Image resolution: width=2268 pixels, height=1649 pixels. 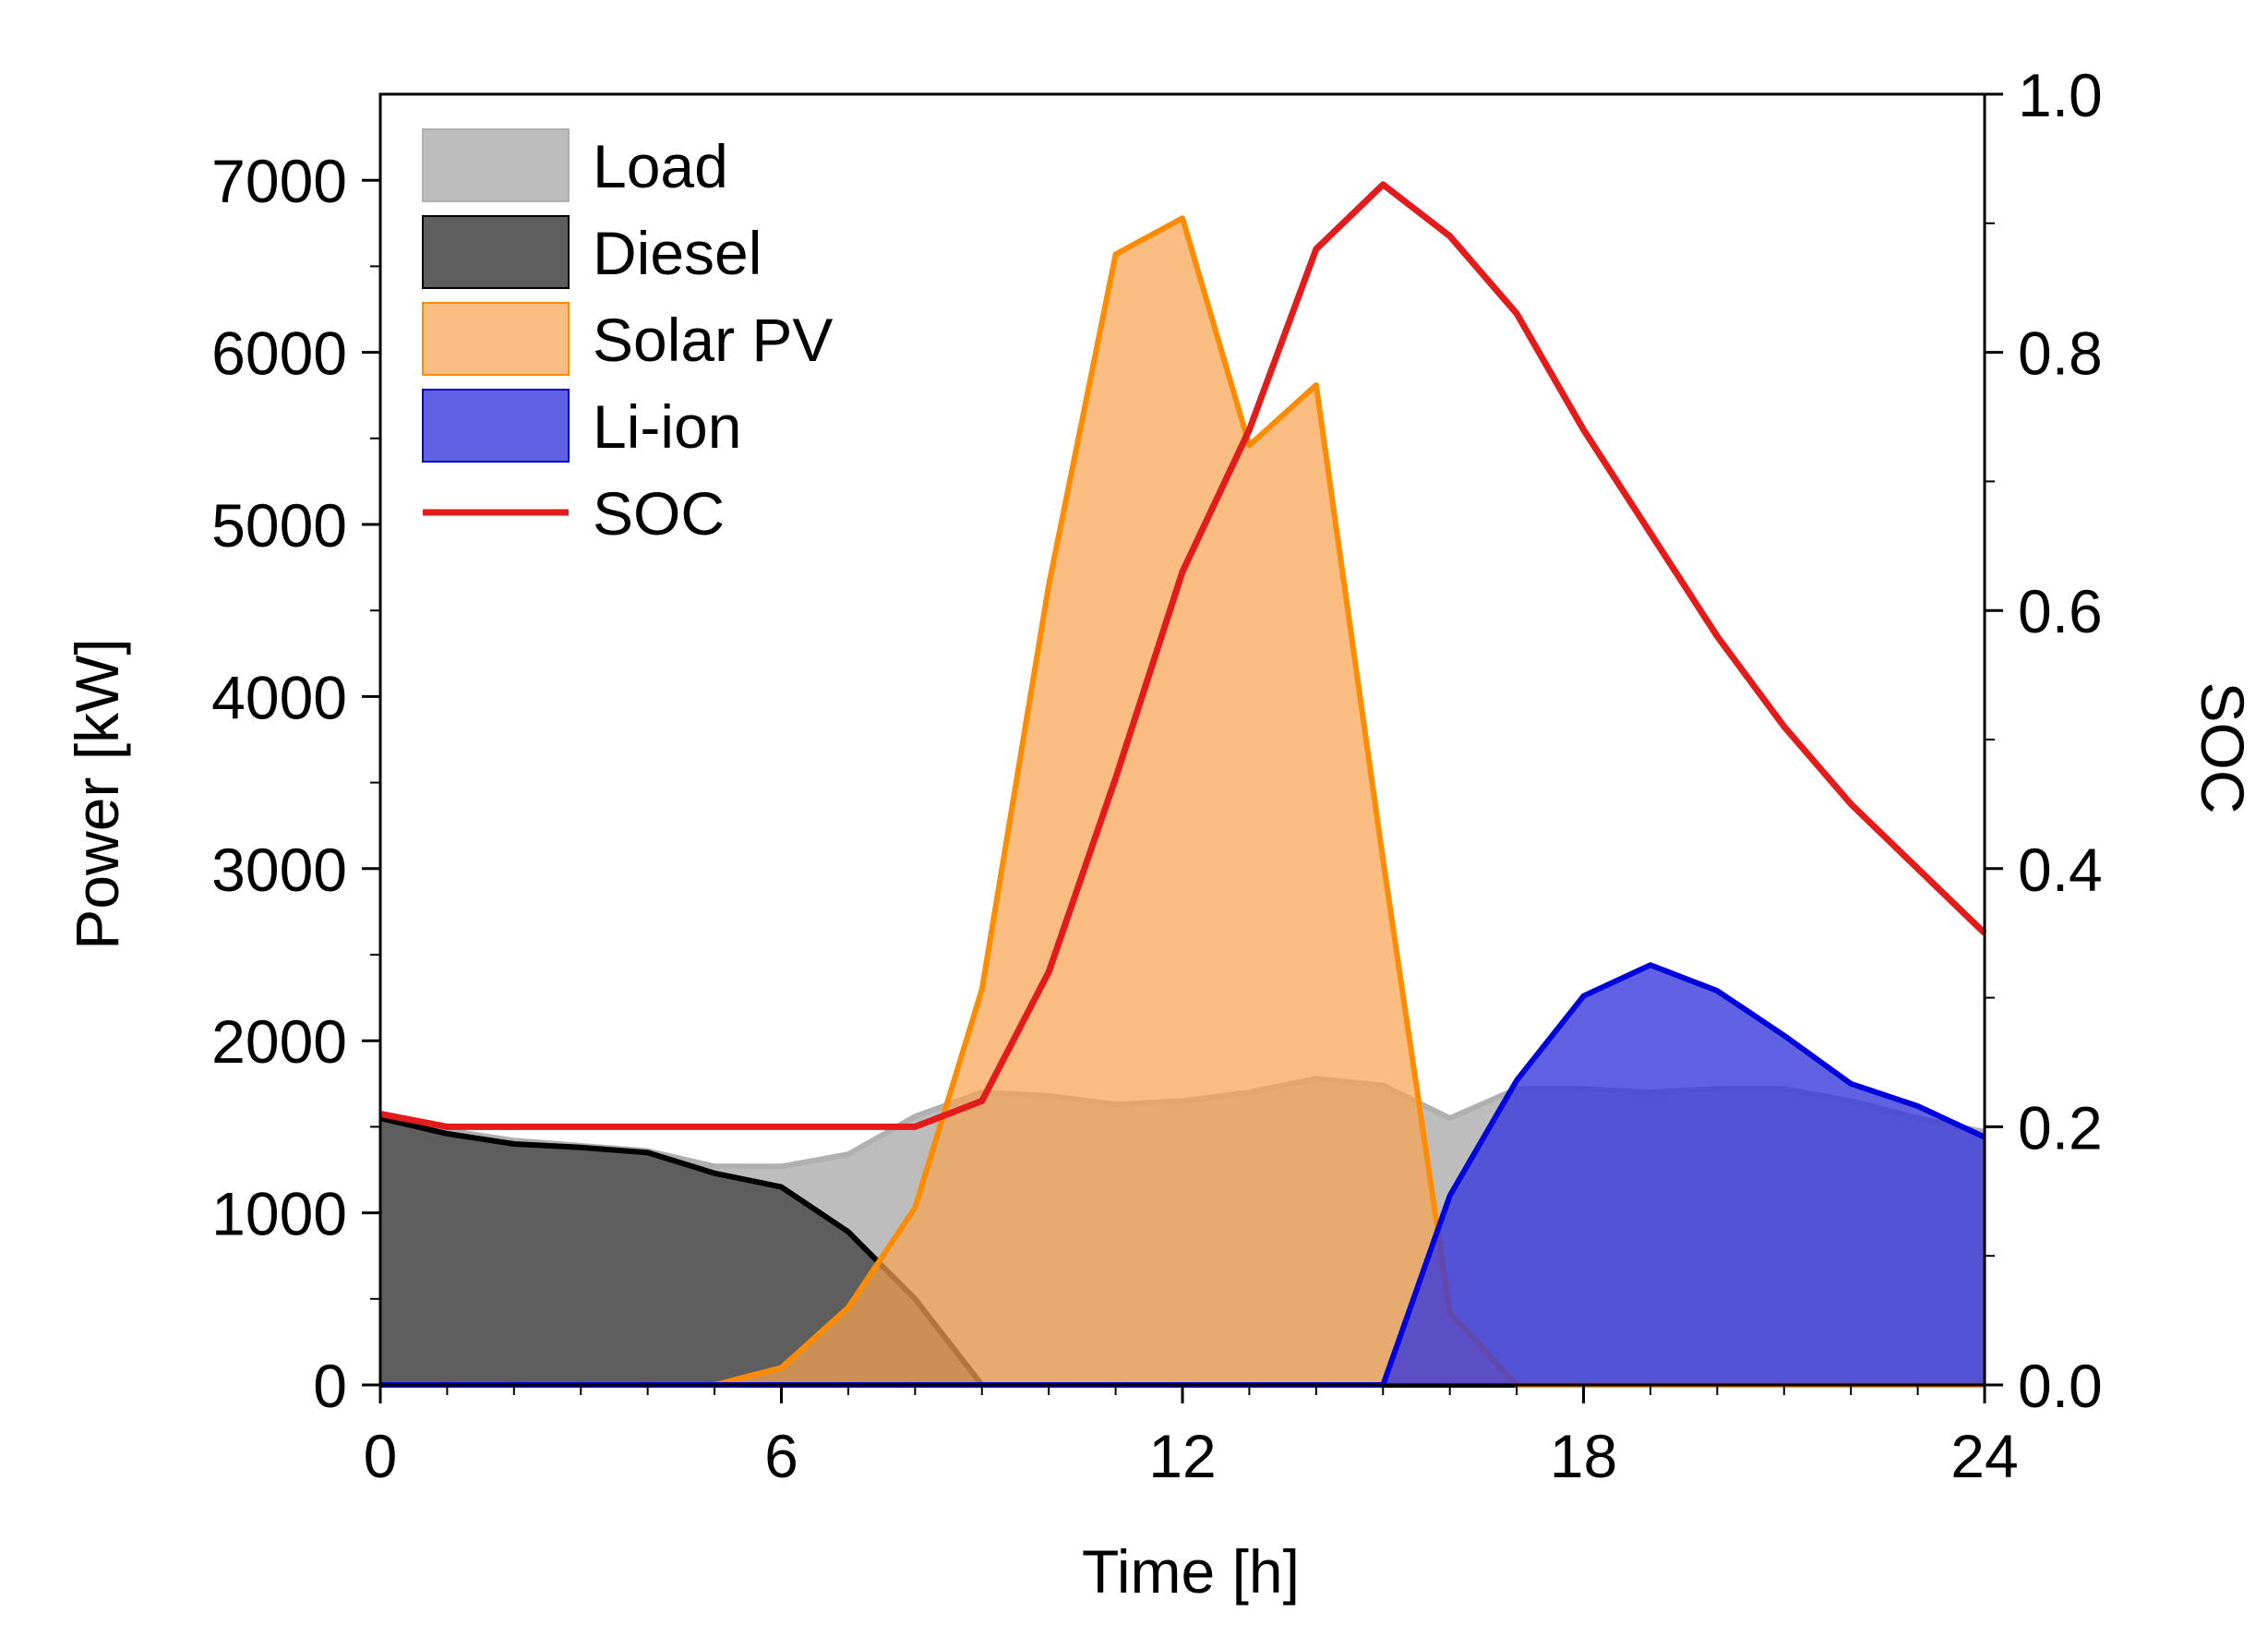 What do you see at coordinates (781, 1456) in the screenshot?
I see `x-tick-label: 6` at bounding box center [781, 1456].